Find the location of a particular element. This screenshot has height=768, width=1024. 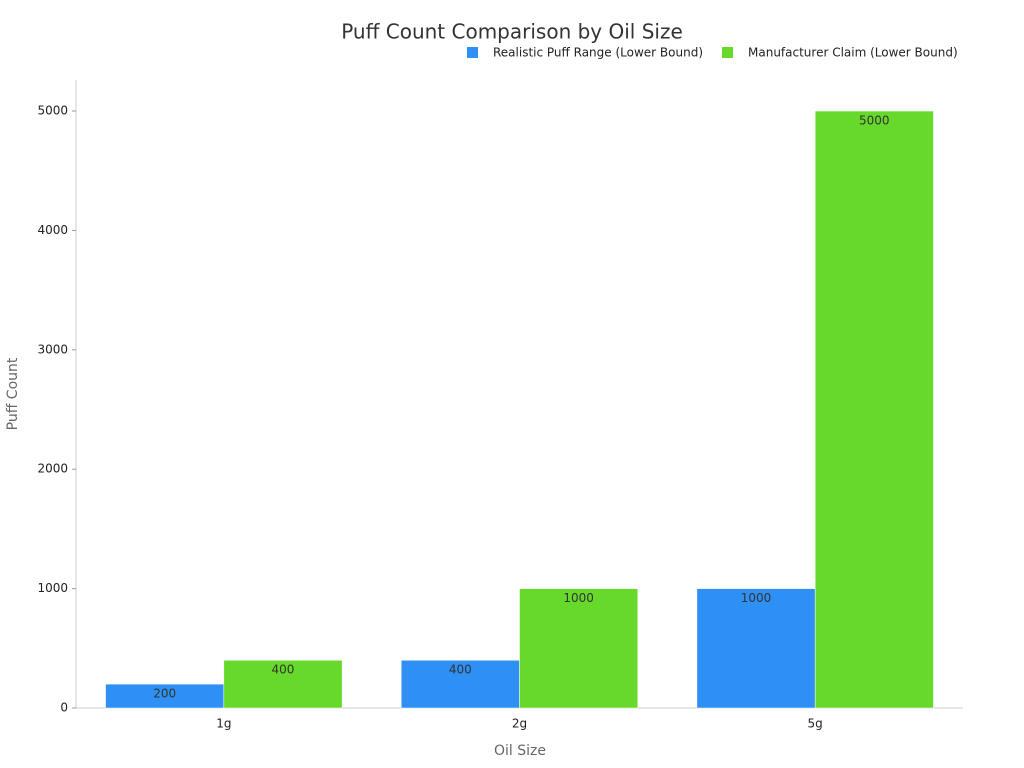

y-tick-label: 3000 is located at coordinates (52, 349).